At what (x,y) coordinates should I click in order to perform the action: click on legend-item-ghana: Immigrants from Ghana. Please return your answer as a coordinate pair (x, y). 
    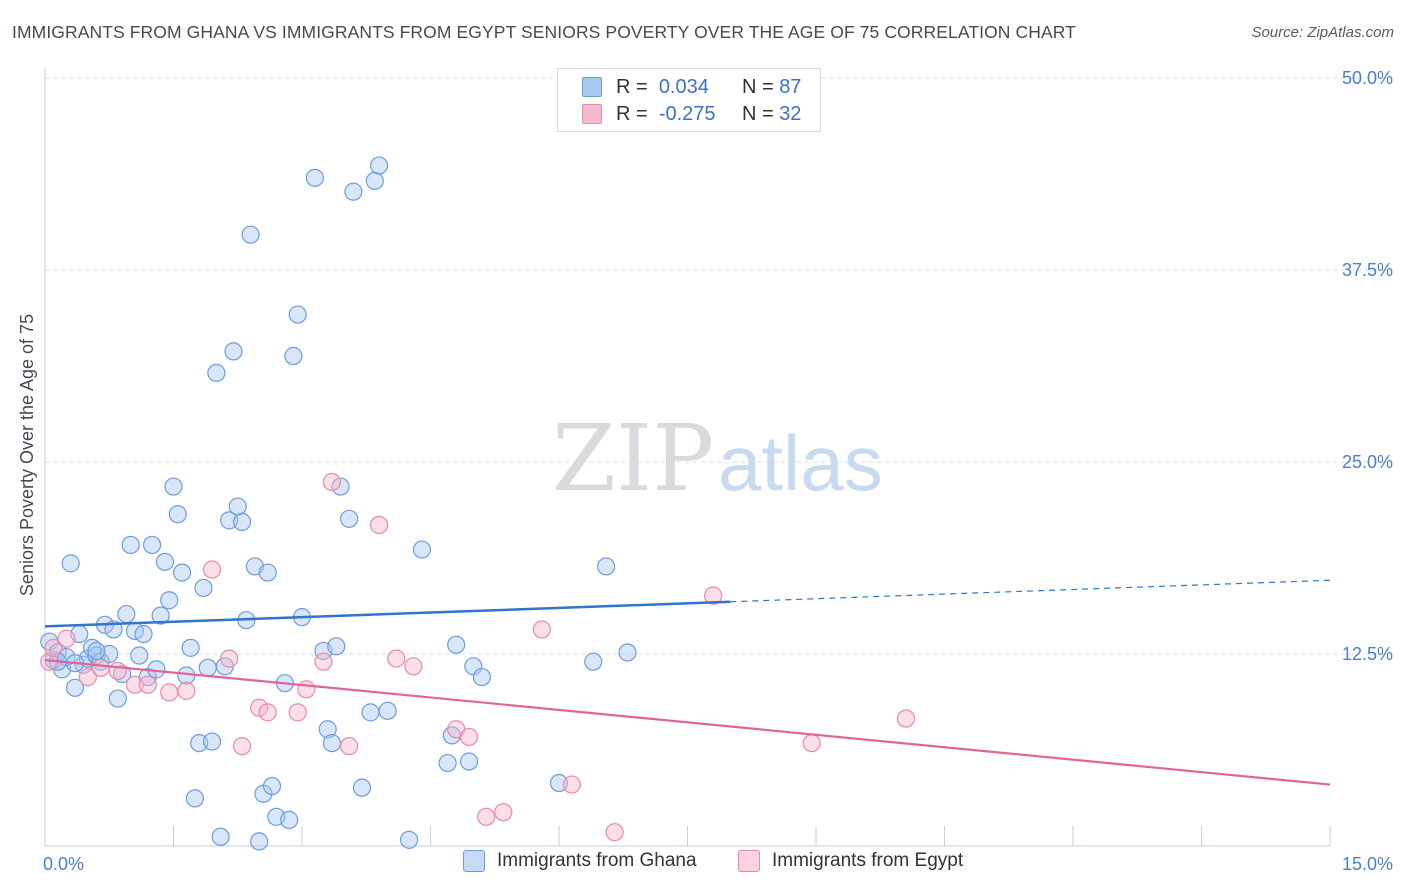
    Looking at the image, I should click on (580, 861).